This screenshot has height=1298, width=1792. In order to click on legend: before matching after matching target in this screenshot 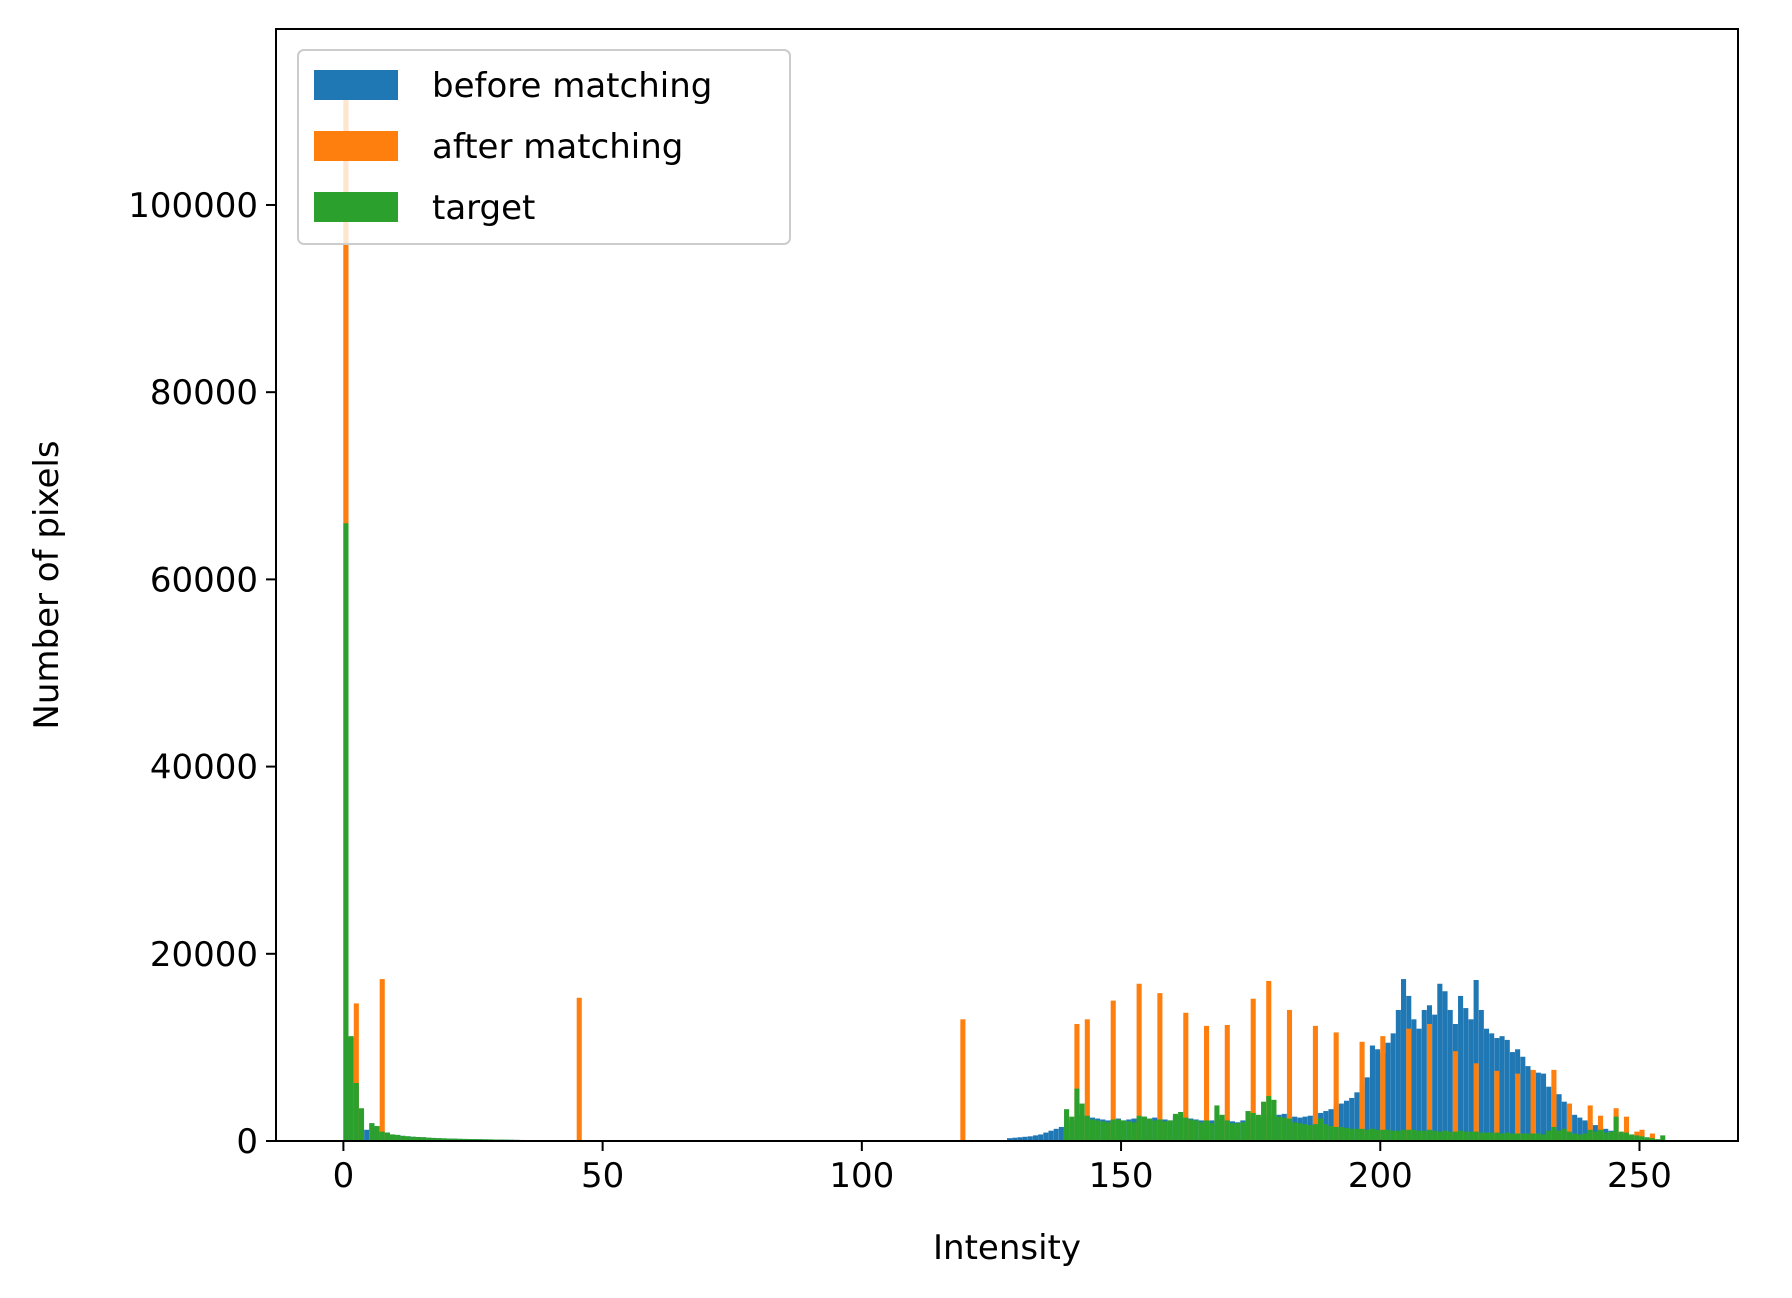, I will do `click(544, 147)`.